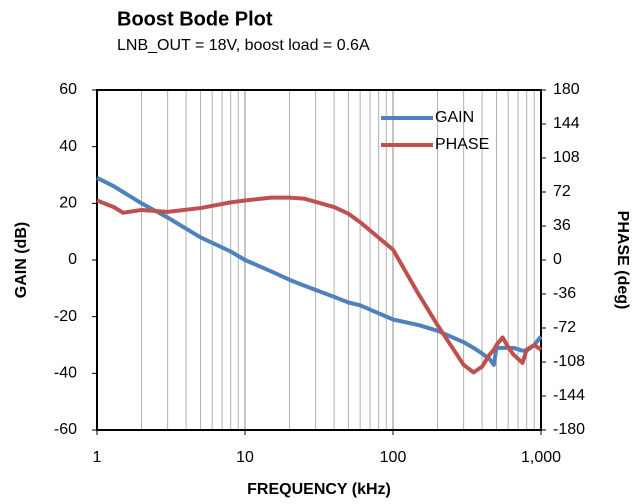 This screenshot has height=504, width=642. What do you see at coordinates (97, 457) in the screenshot?
I see `x-tick-label: 1` at bounding box center [97, 457].